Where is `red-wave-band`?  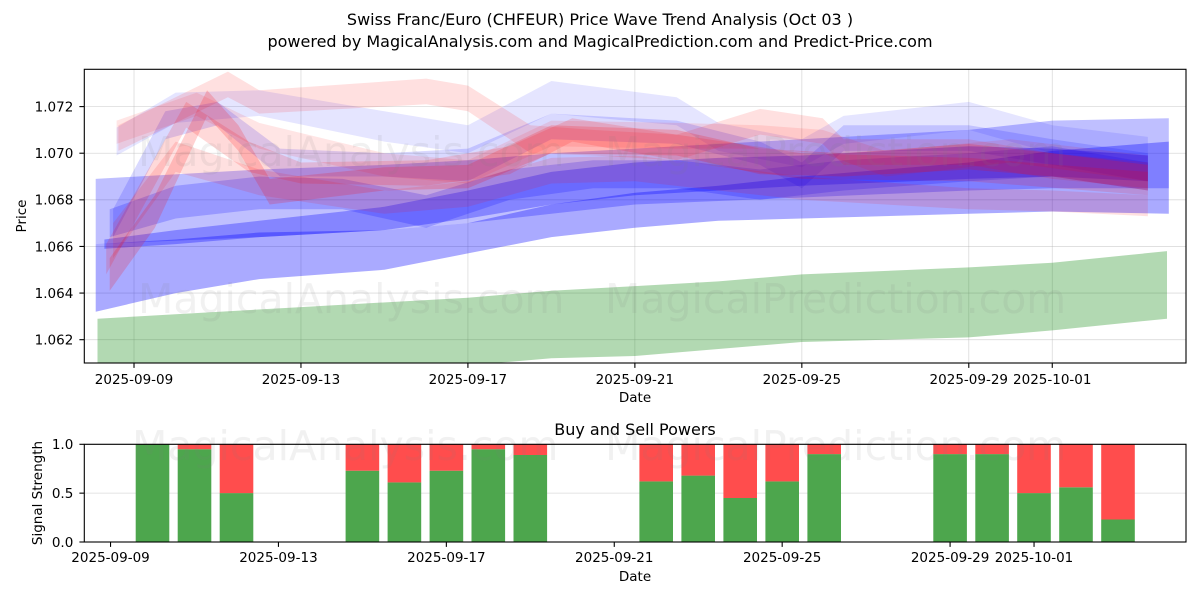
red-wave-band is located at coordinates (632, 138).